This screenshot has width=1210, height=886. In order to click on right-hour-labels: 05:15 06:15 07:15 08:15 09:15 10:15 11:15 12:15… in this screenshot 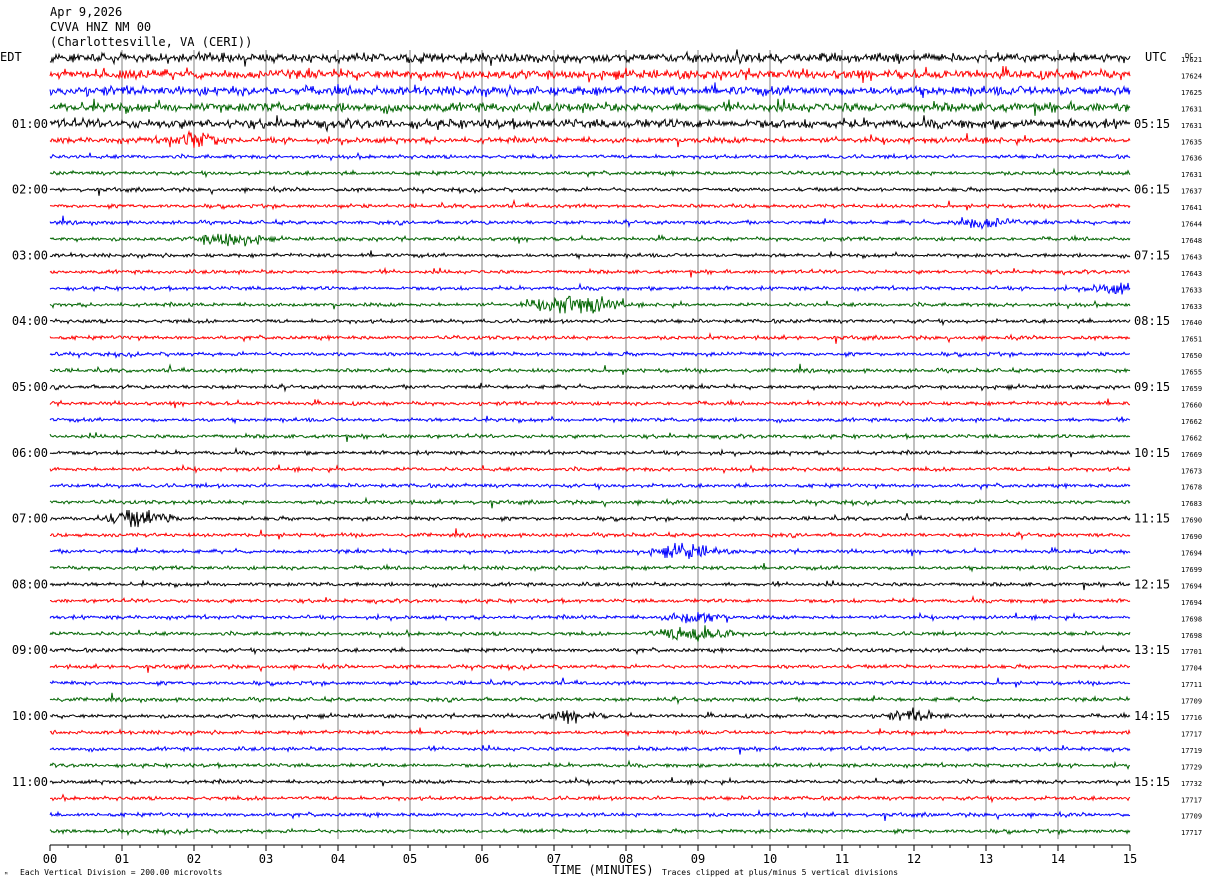, I will do `click(1152, 453)`.